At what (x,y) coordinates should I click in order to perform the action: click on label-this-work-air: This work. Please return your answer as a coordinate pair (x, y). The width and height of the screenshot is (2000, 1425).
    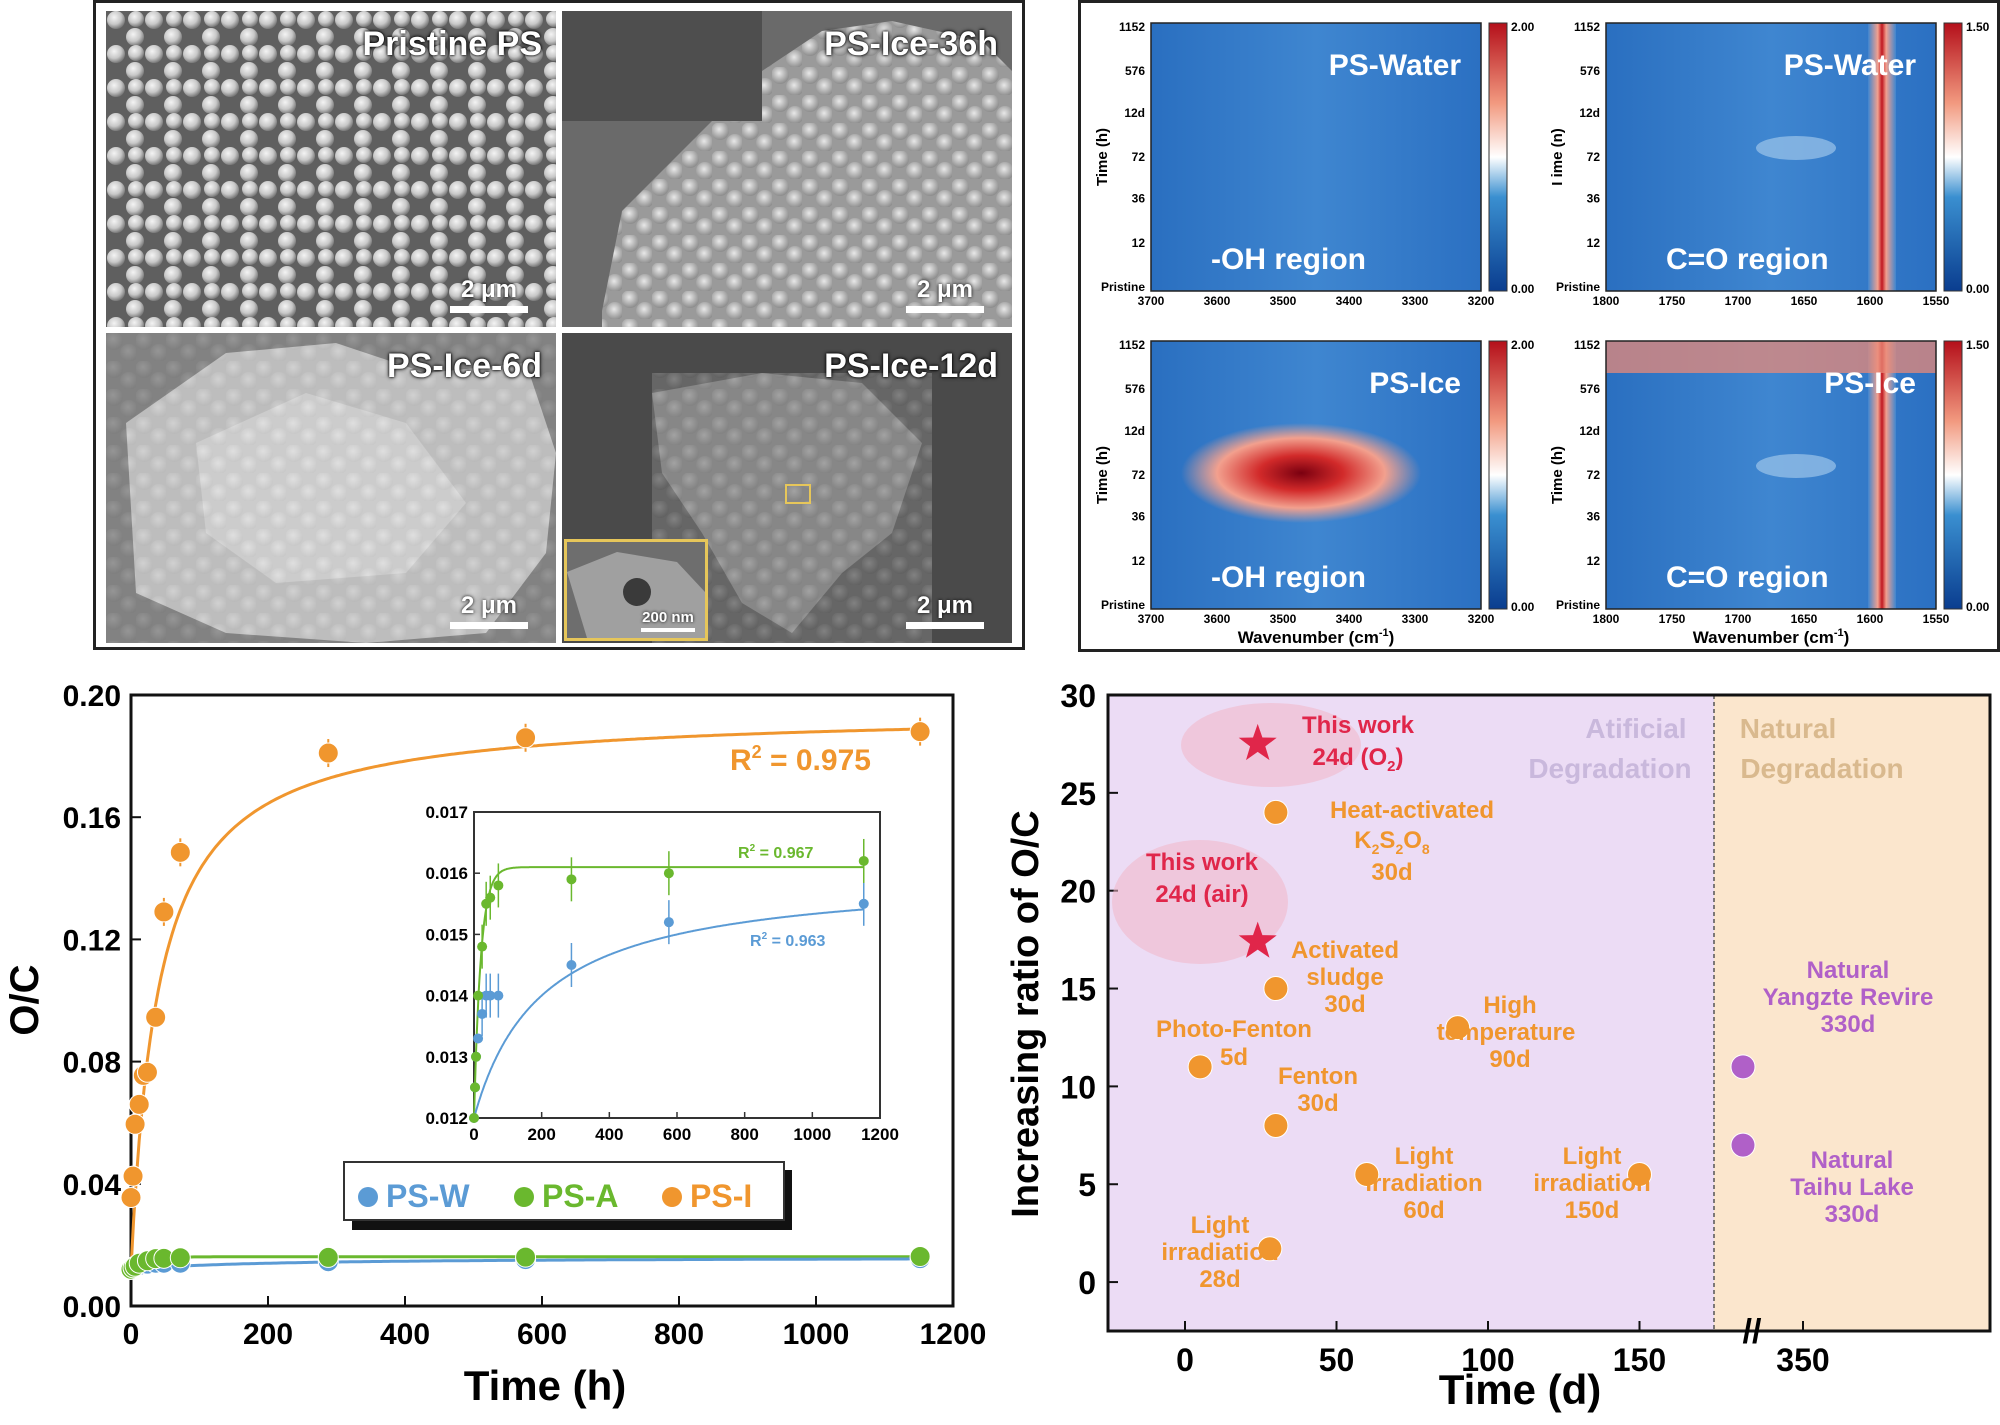
    Looking at the image, I should click on (1202, 862).